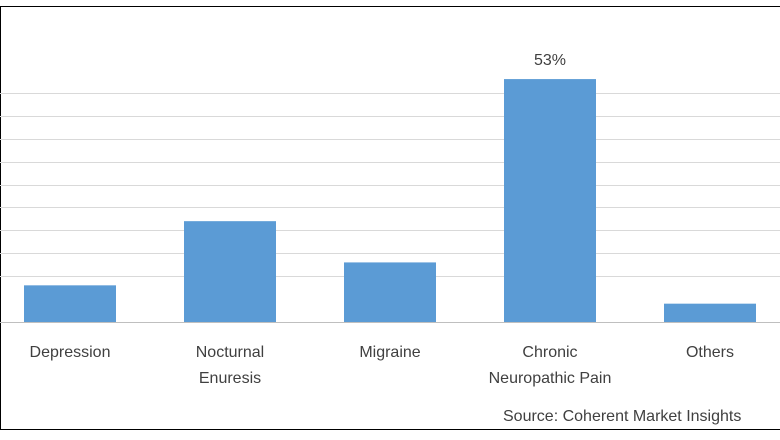  Describe the element at coordinates (622, 416) in the screenshot. I see `source-note: Source: Coherent Market Insights` at that location.